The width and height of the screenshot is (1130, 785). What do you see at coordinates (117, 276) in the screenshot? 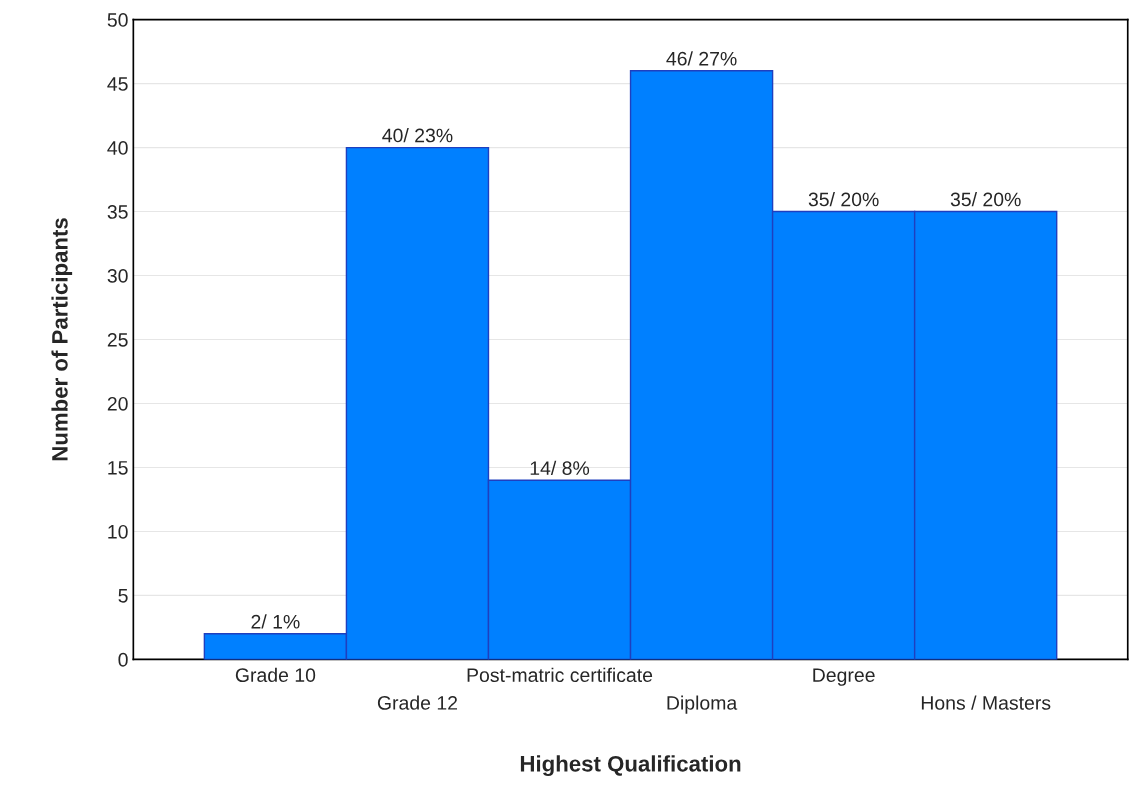
I see `y-tick-label: 30` at bounding box center [117, 276].